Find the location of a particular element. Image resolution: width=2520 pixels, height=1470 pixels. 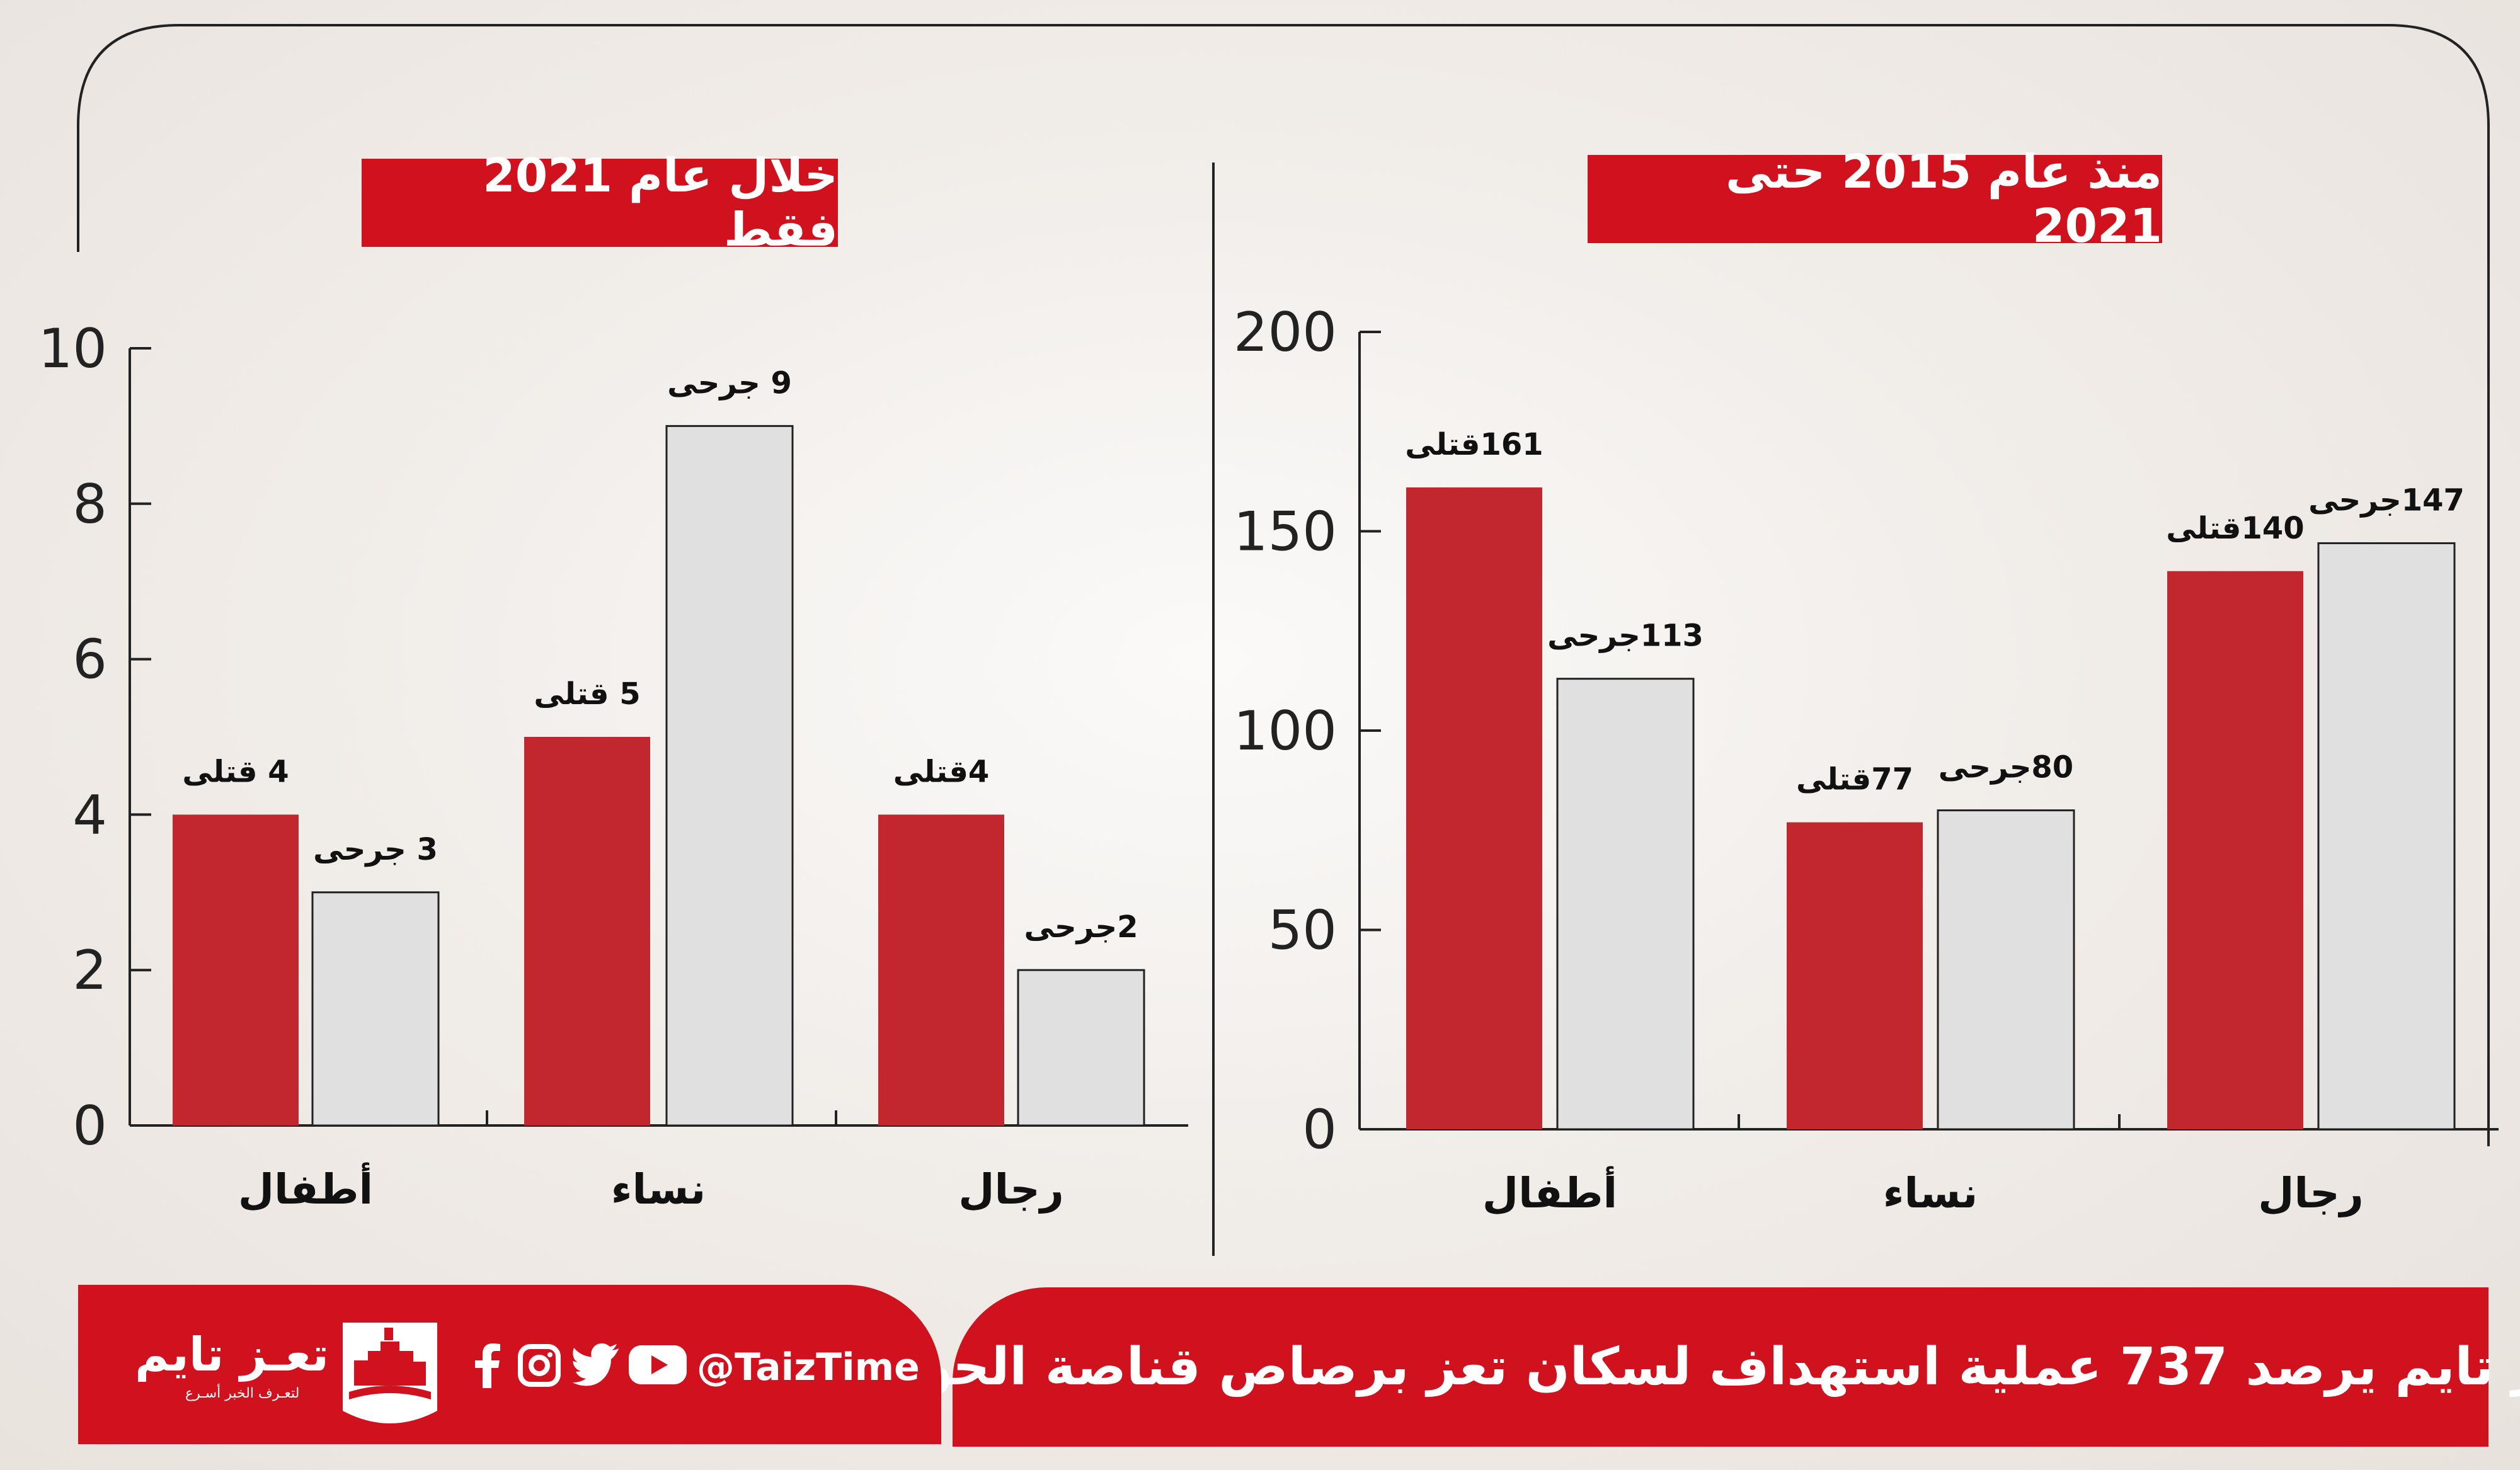

left-data-label-injured: 9 جرحى is located at coordinates (729, 383).